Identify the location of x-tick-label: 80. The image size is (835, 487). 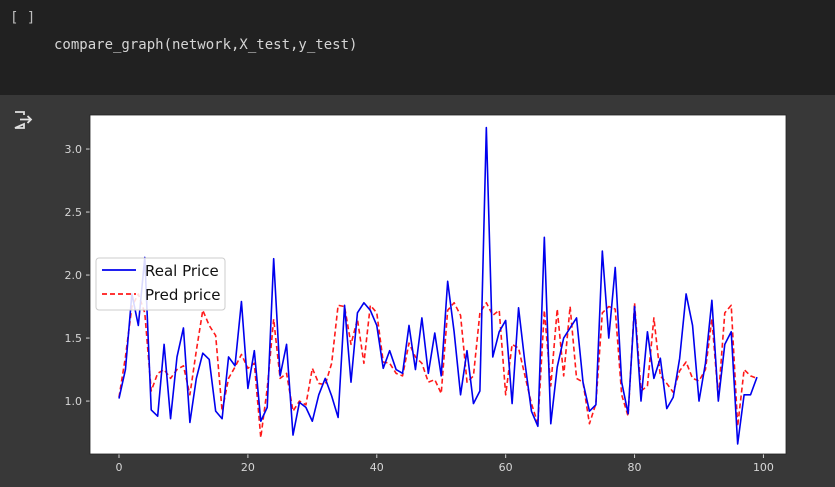
(635, 467).